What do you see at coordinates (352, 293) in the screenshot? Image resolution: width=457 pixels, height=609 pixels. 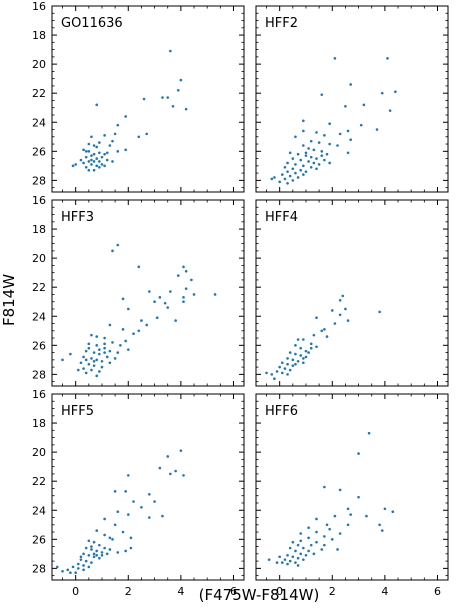 I see `panel-hff4: HFF4` at bounding box center [352, 293].